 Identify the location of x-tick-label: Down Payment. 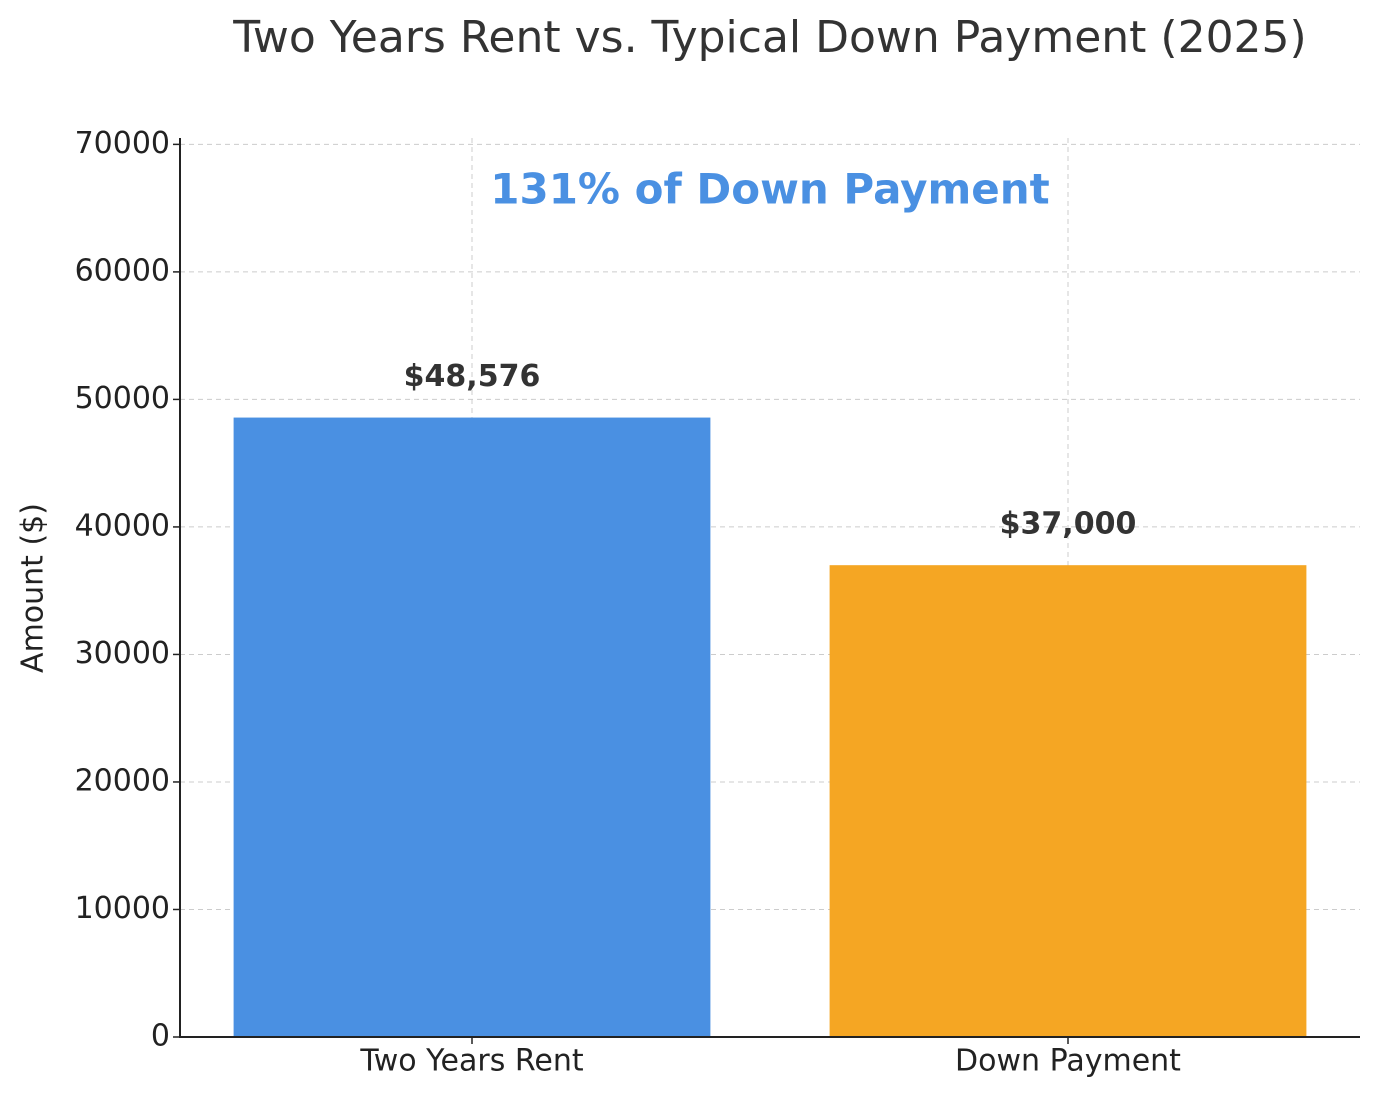
(1068, 1061).